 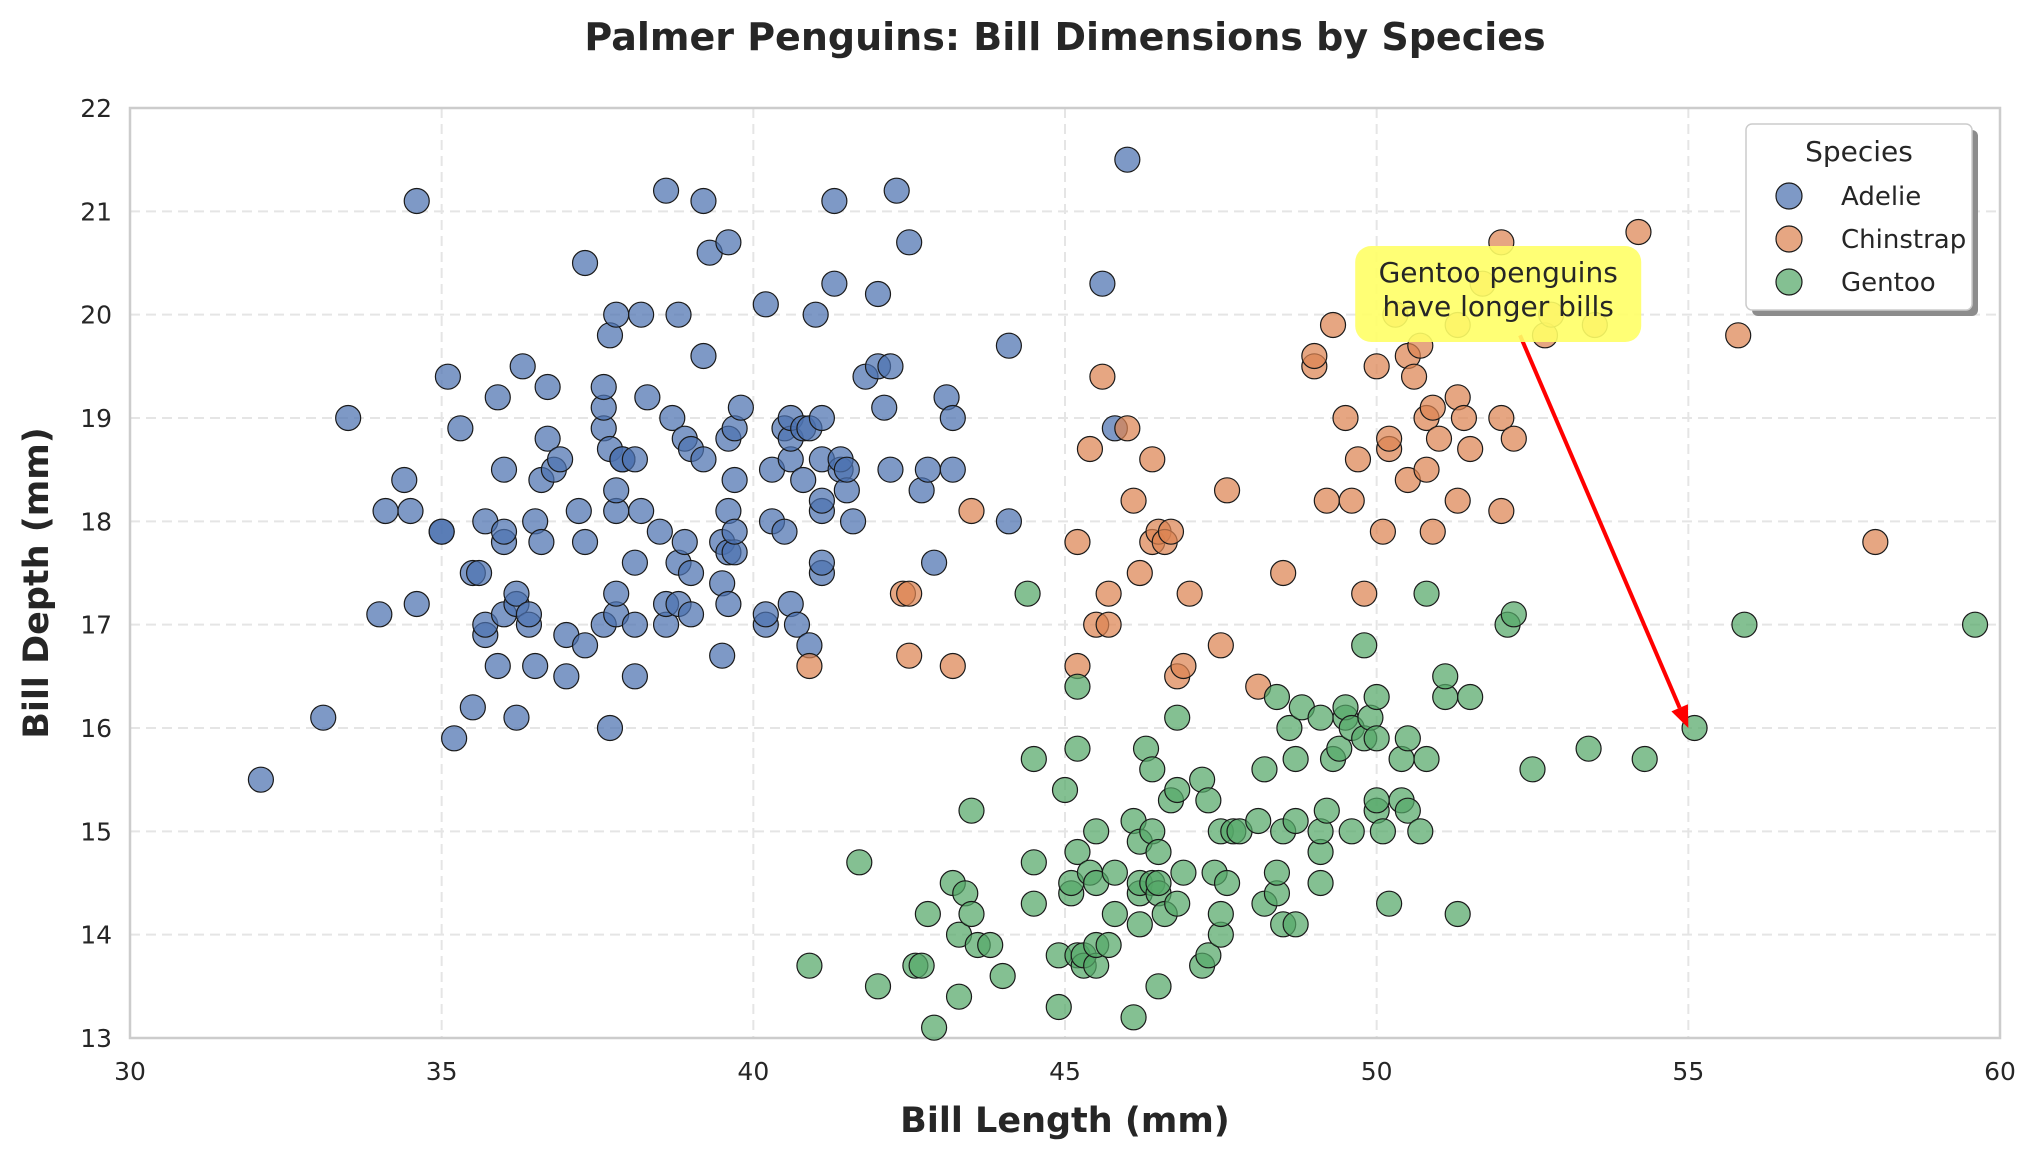 I want to click on legend-label: Adelie, so click(x=1881, y=197).